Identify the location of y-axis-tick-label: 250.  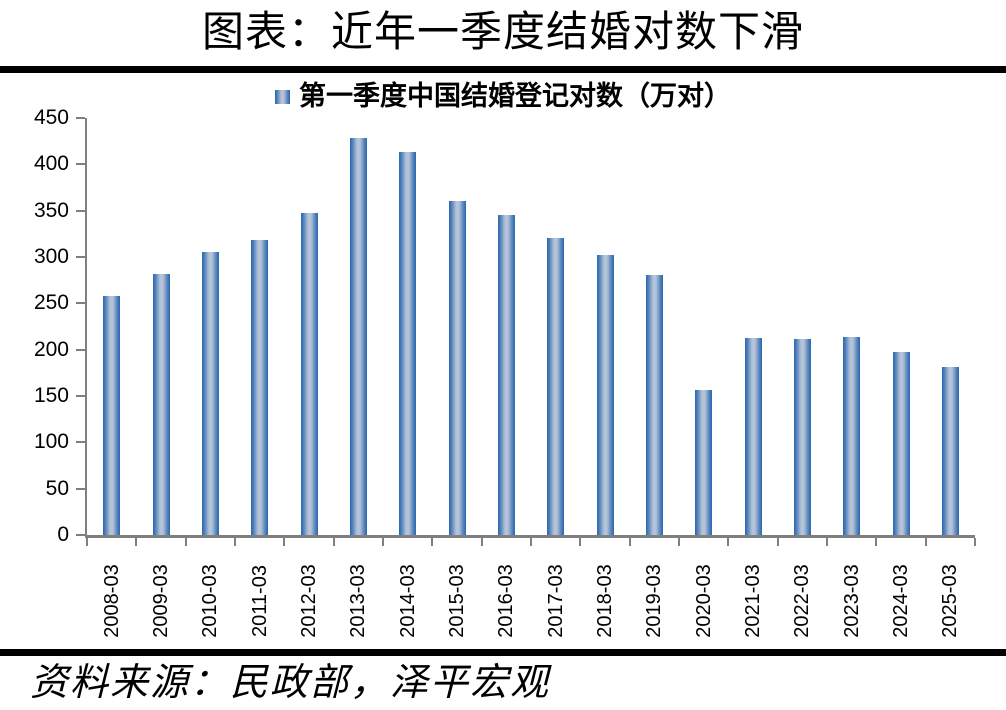
(51, 303).